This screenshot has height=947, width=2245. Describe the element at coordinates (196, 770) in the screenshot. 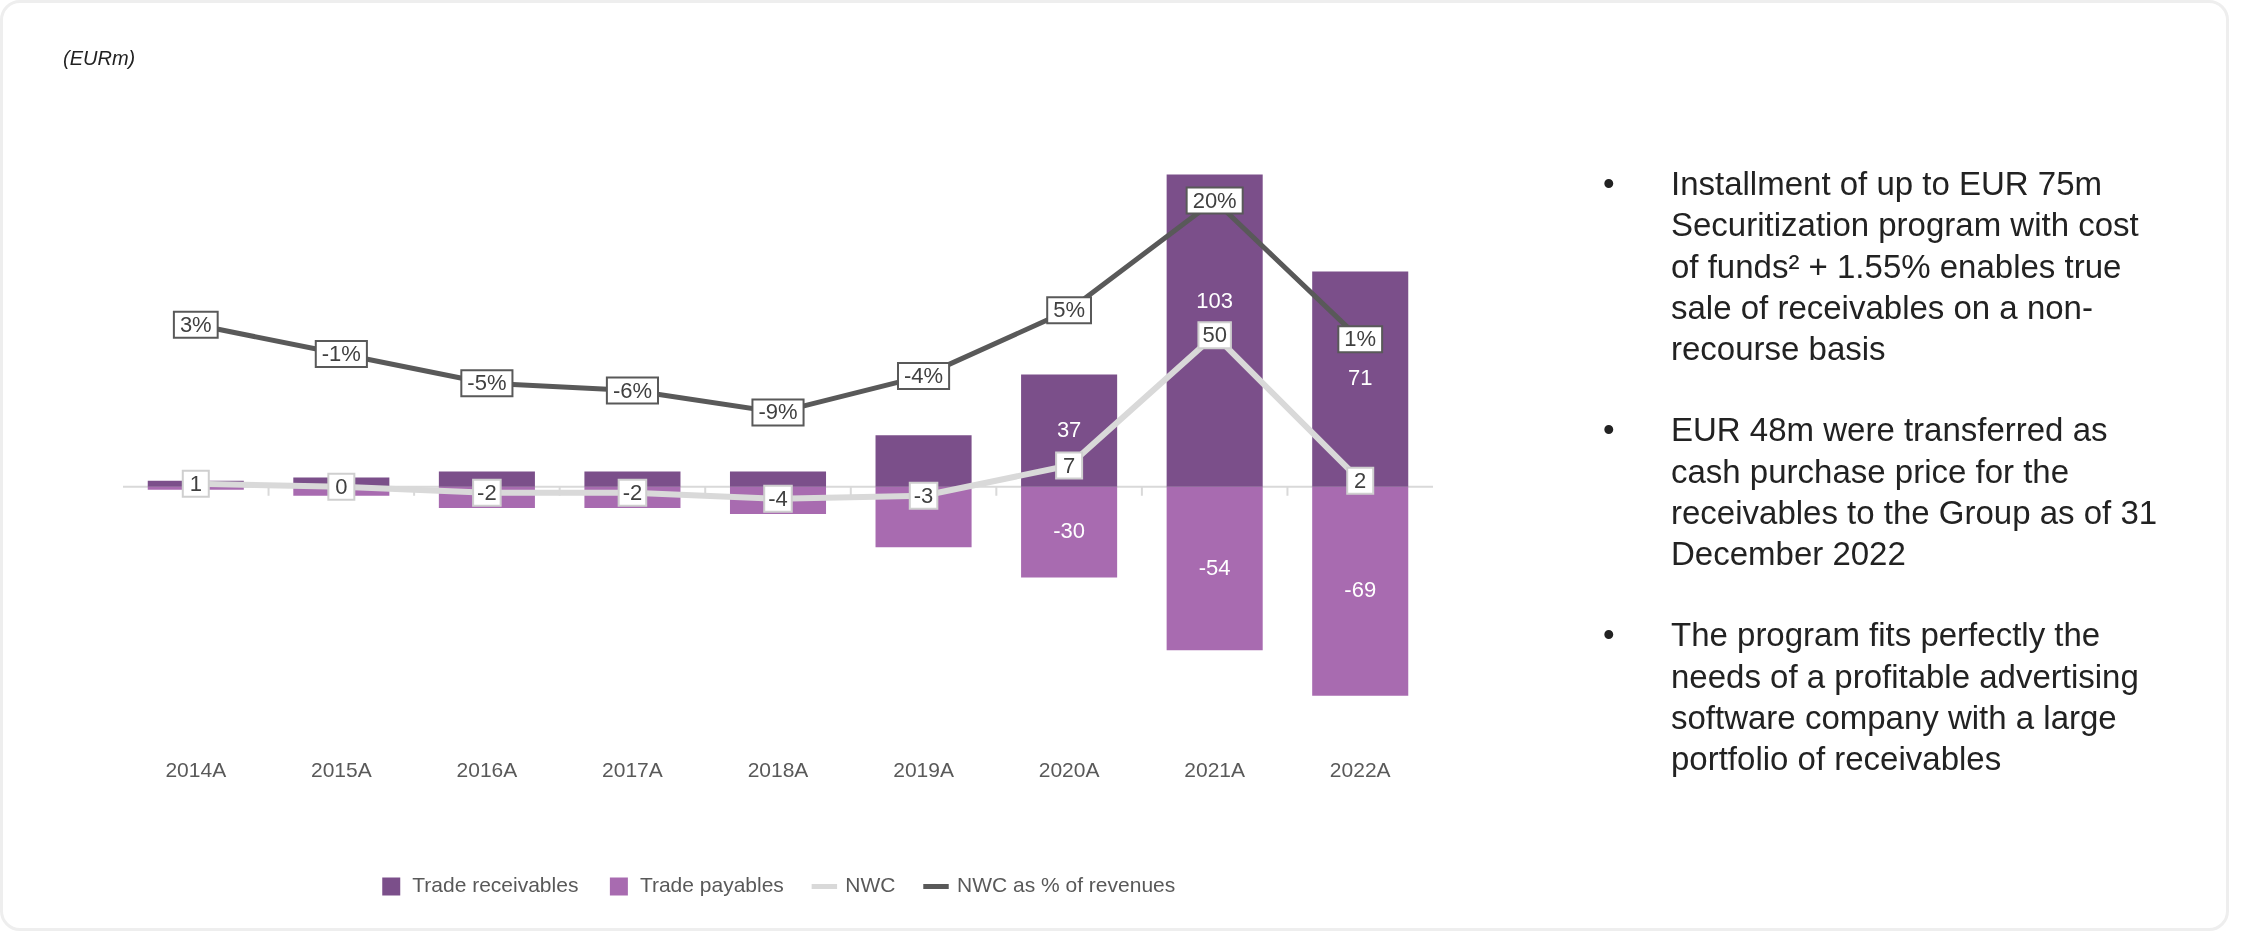

I see `x-tick-label: 2014A` at that location.